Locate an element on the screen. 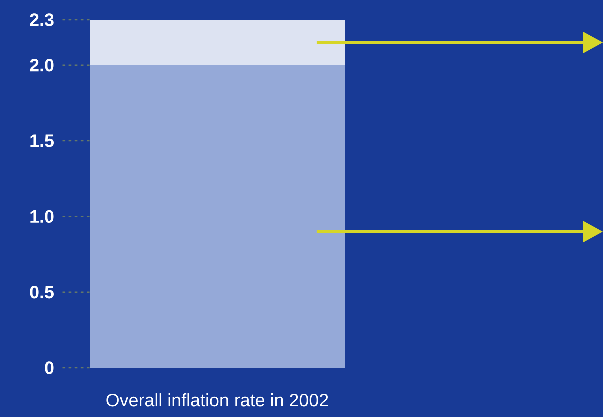  y-tick-label: 2.3 is located at coordinates (42, 20).